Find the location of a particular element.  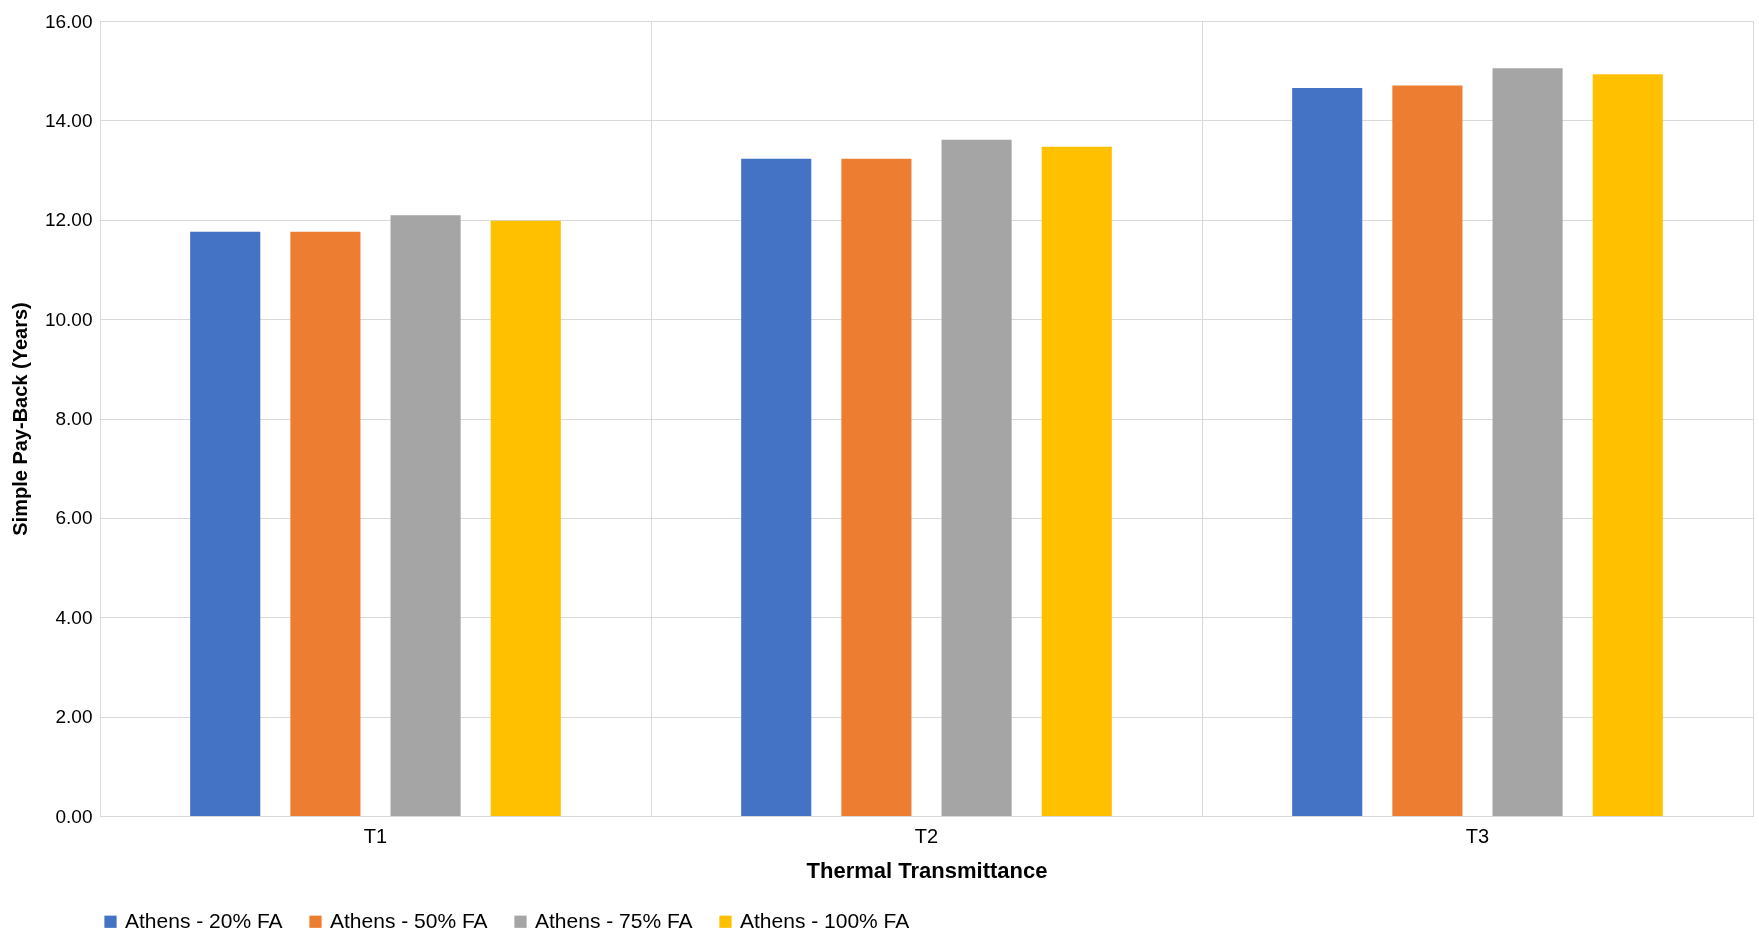

x-tick-label: T2 is located at coordinates (926, 835).